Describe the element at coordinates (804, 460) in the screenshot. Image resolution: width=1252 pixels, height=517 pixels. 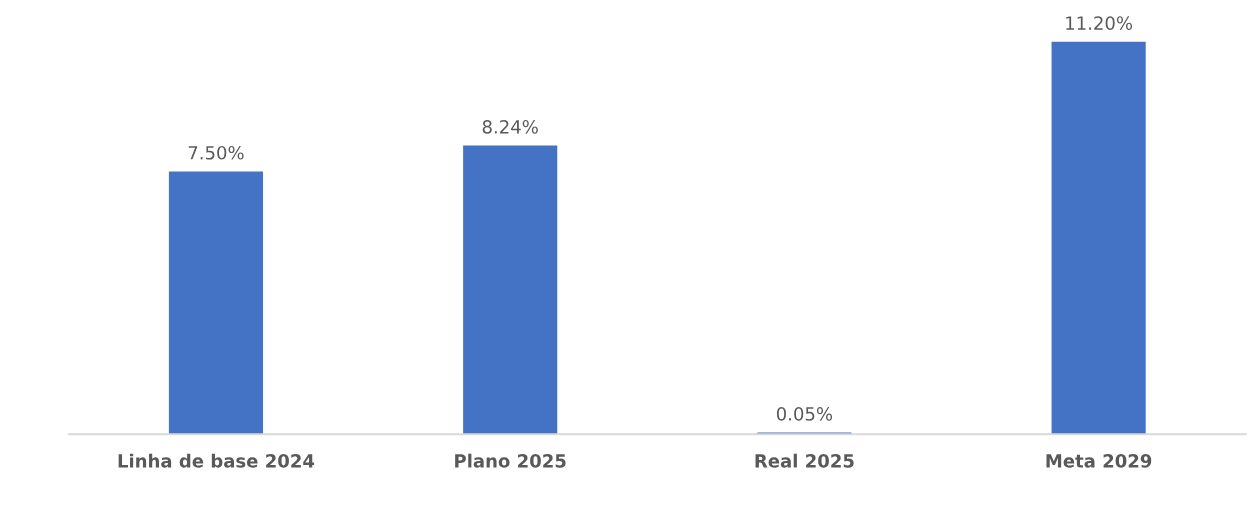
I see `x-tick-label: Real 2025` at that location.